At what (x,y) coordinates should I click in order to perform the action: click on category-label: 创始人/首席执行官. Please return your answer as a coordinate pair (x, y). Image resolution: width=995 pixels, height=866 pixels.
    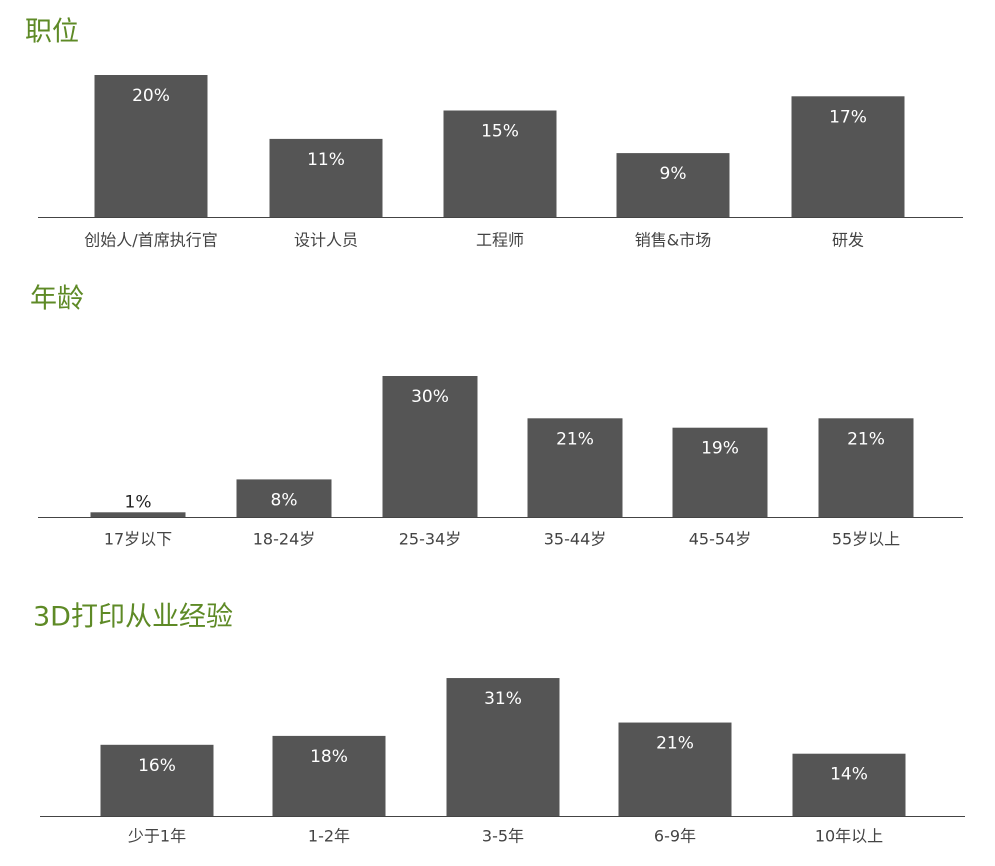
    Looking at the image, I should click on (150, 240).